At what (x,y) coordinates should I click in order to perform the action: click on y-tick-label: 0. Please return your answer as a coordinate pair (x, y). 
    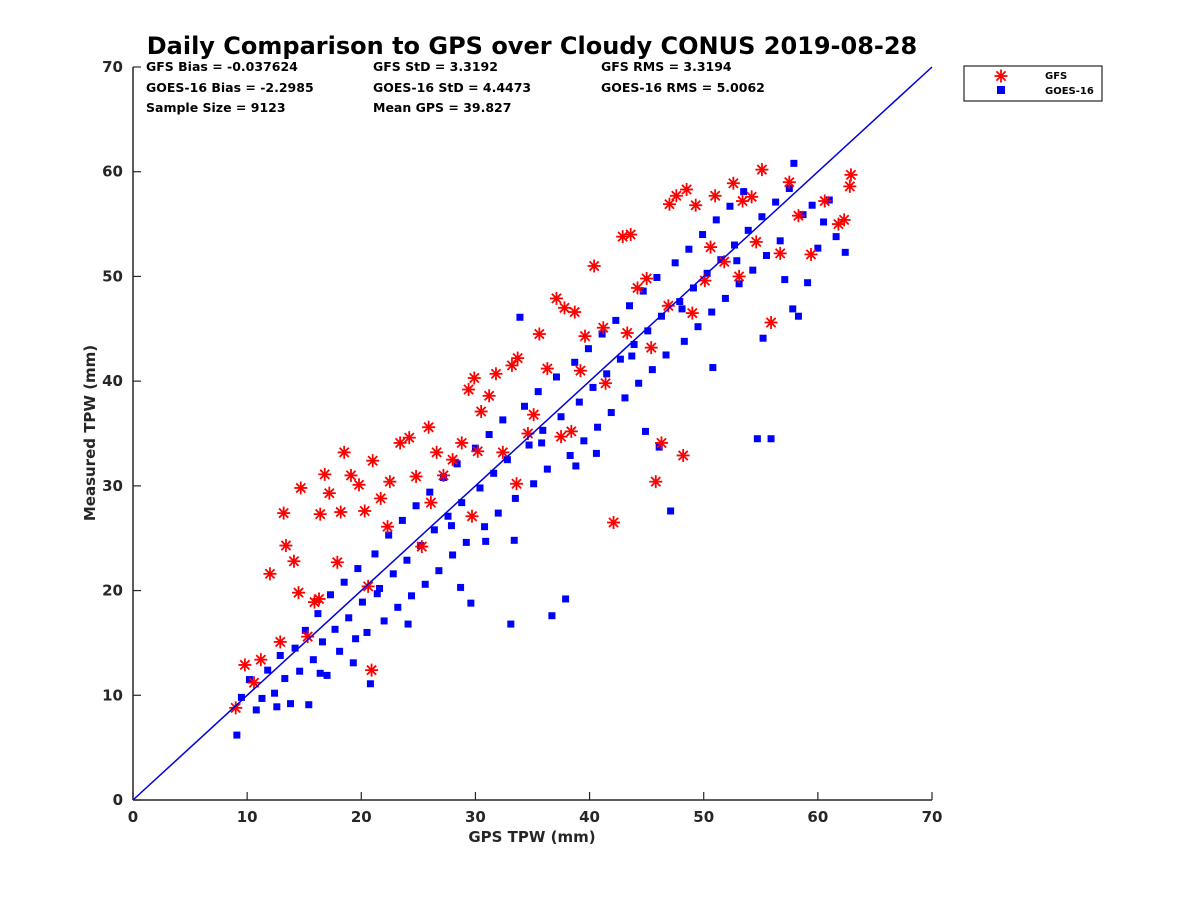
    Looking at the image, I should click on (118, 800).